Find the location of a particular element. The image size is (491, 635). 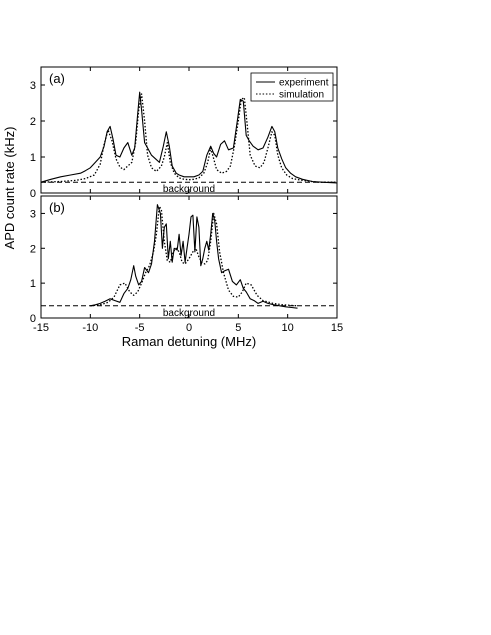

x-tick-label: -5 is located at coordinates (140, 328).